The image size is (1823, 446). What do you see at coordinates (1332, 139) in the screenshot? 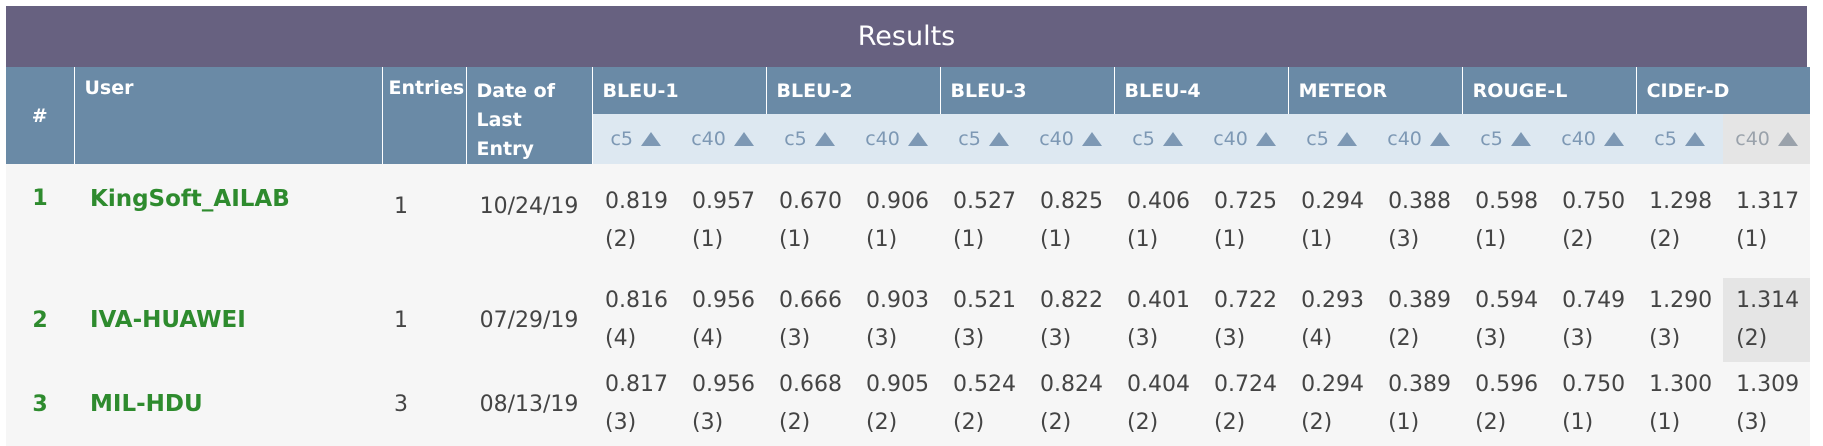
I see `sort-meteor-c5: c5` at bounding box center [1332, 139].